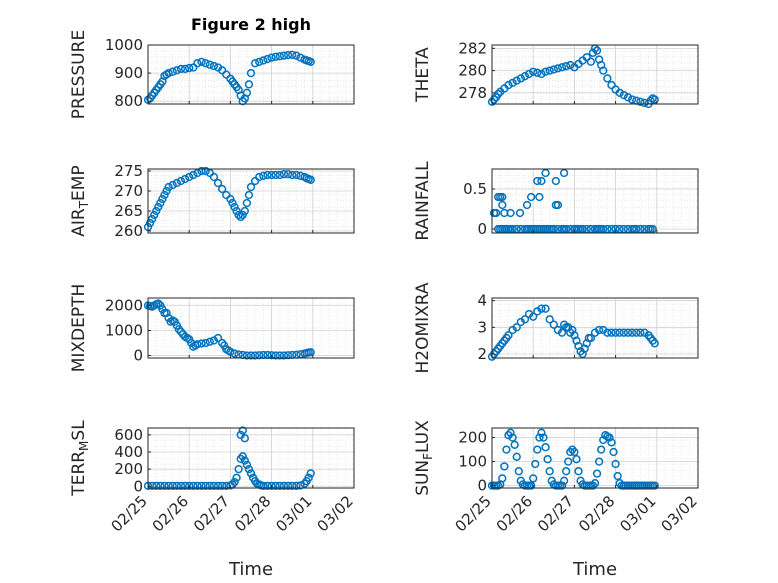 Image resolution: width=778 pixels, height=583 pixels. What do you see at coordinates (124, 45) in the screenshot?
I see `y-tick-label: 1000` at bounding box center [124, 45].